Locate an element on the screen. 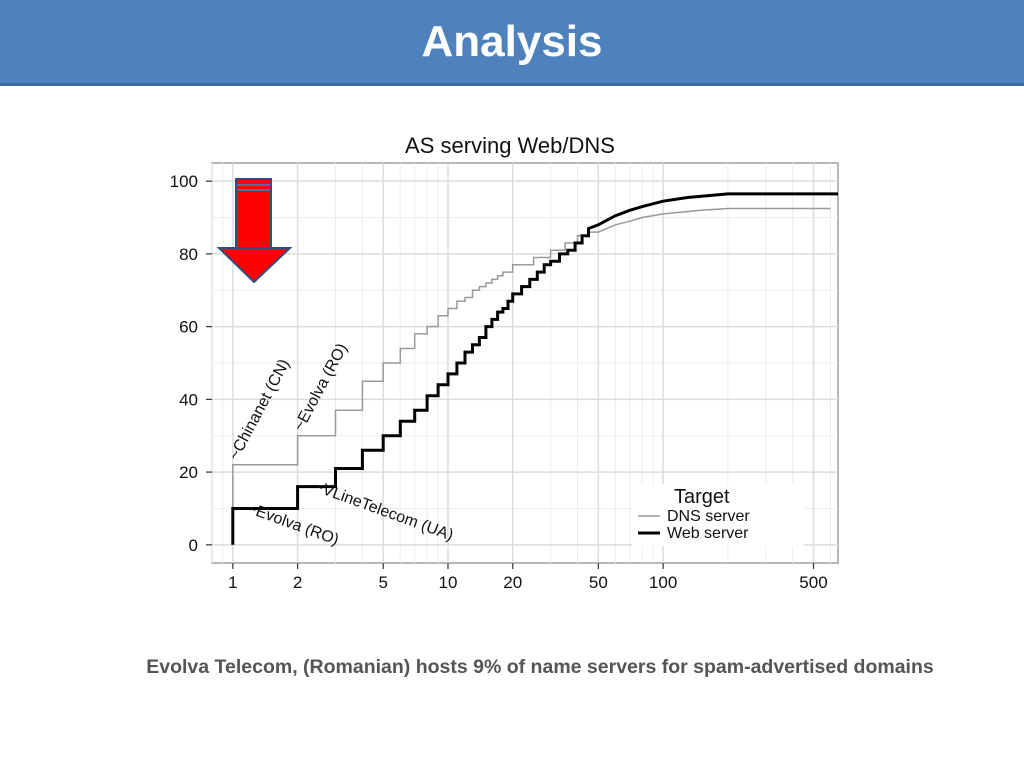  arrow-head is located at coordinates (254, 265).